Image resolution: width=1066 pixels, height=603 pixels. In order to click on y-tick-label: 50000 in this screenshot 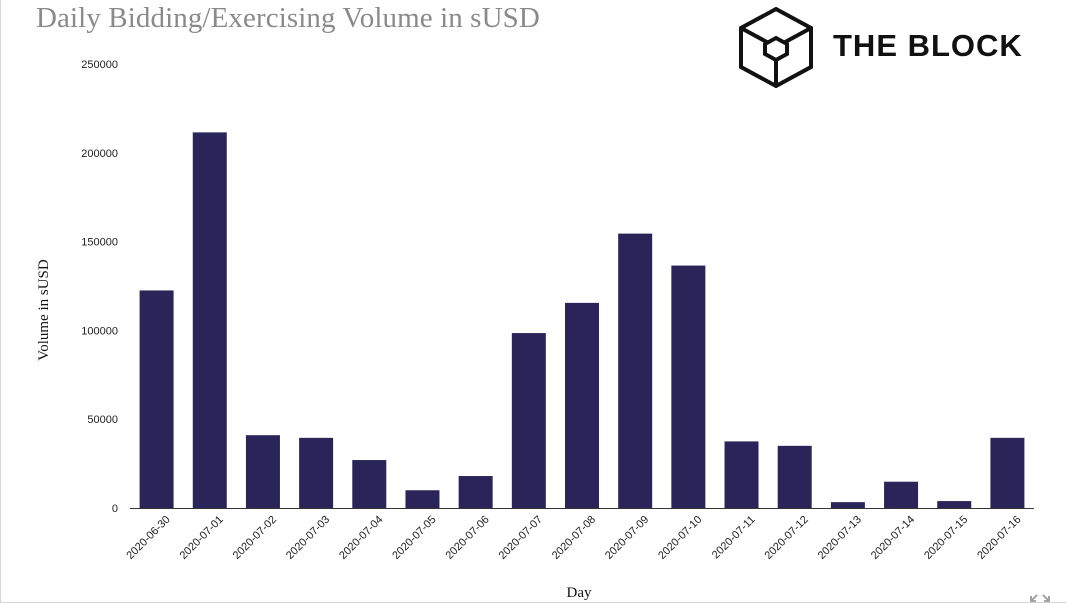, I will do `click(102, 420)`.